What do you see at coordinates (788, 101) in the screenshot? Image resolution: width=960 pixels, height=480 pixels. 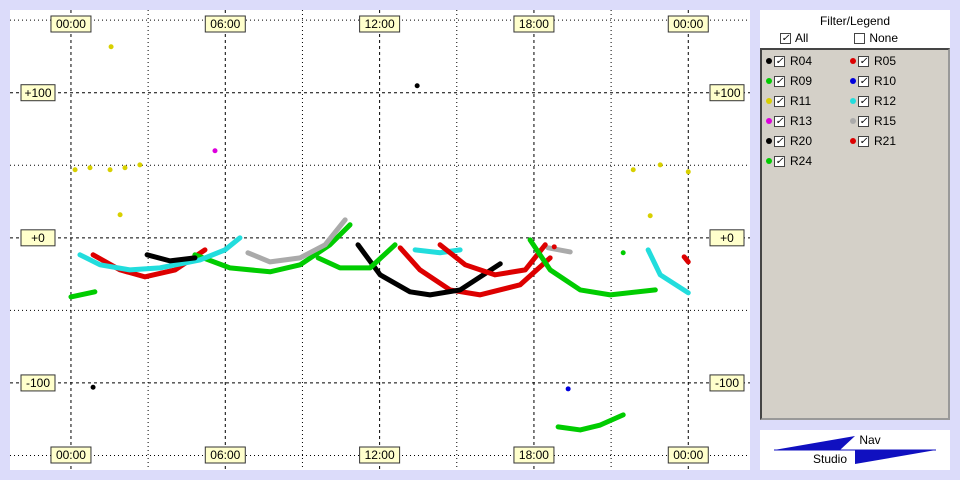 I see `legend-item: ✓ R11` at bounding box center [788, 101].